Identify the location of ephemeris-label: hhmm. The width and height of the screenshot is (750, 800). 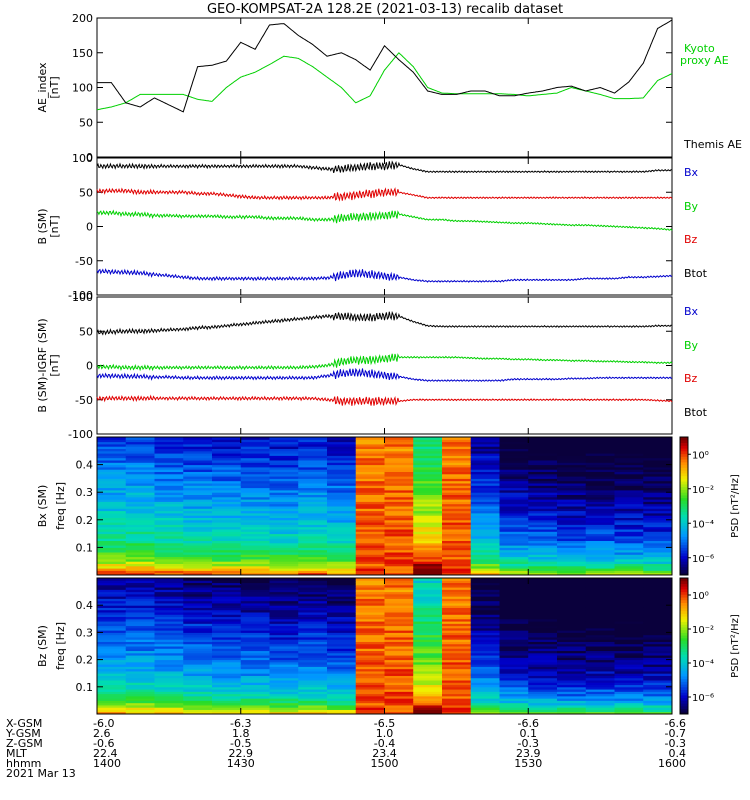
(23, 763).